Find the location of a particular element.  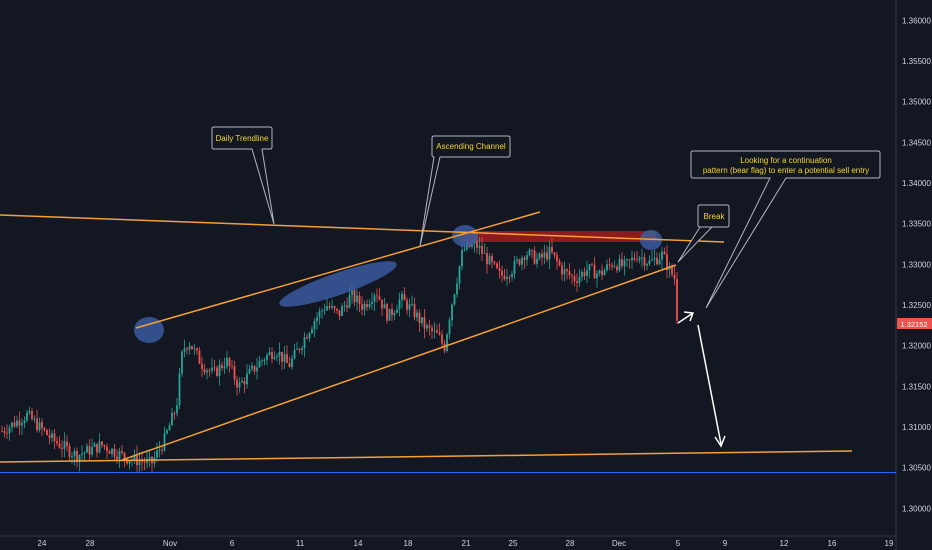

daily-trendline-label: Daily Trendline is located at coordinates (242, 138).